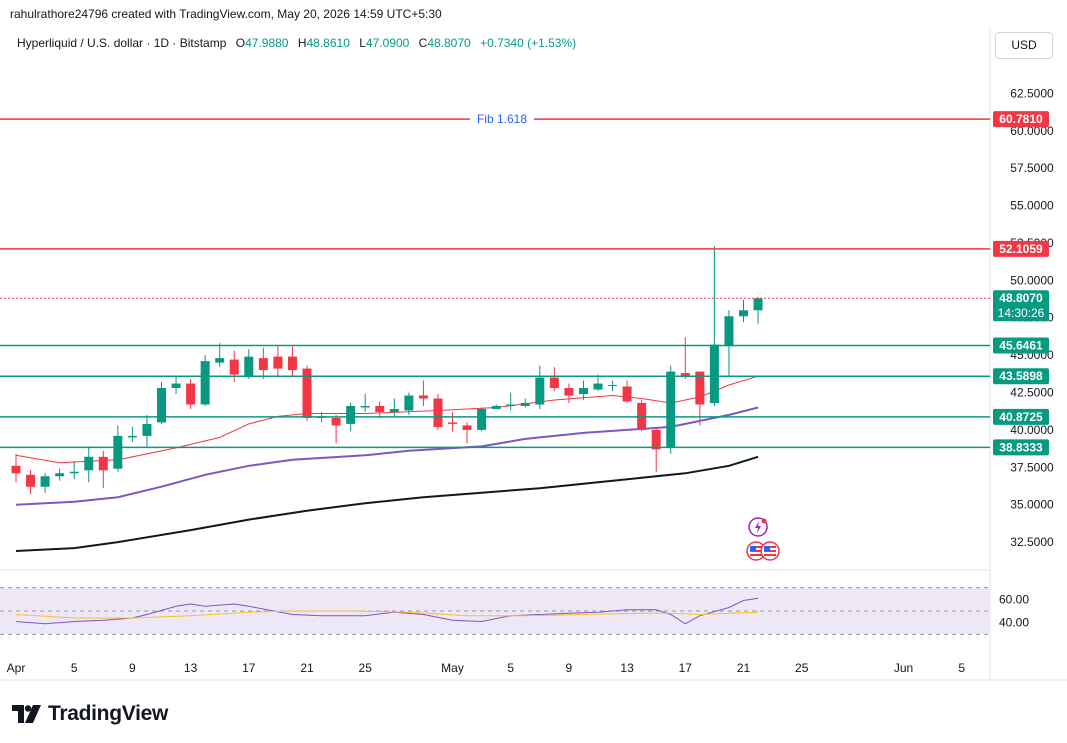 This screenshot has height=743, width=1067. Describe the element at coordinates (16, 668) in the screenshot. I see `time-tick-label: Apr` at that location.